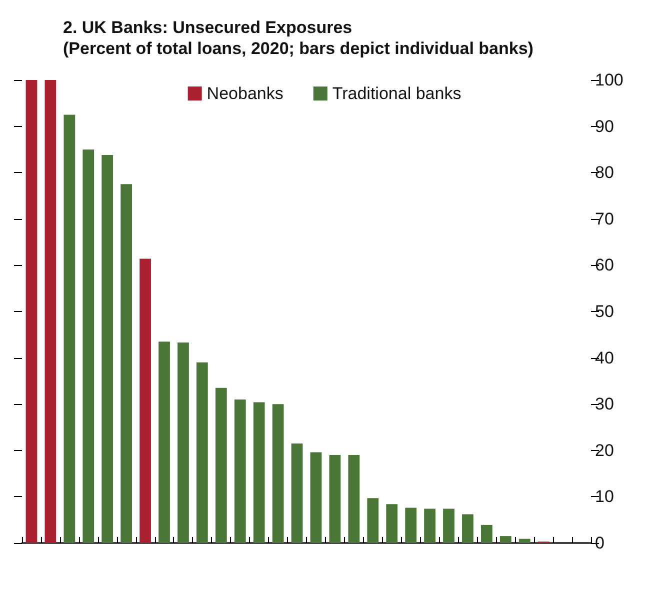 The image size is (649, 603). What do you see at coordinates (298, 48) in the screenshot?
I see `chart-subtitle: (Percent of total loans, 2020; bars depict individual banks)` at bounding box center [298, 48].